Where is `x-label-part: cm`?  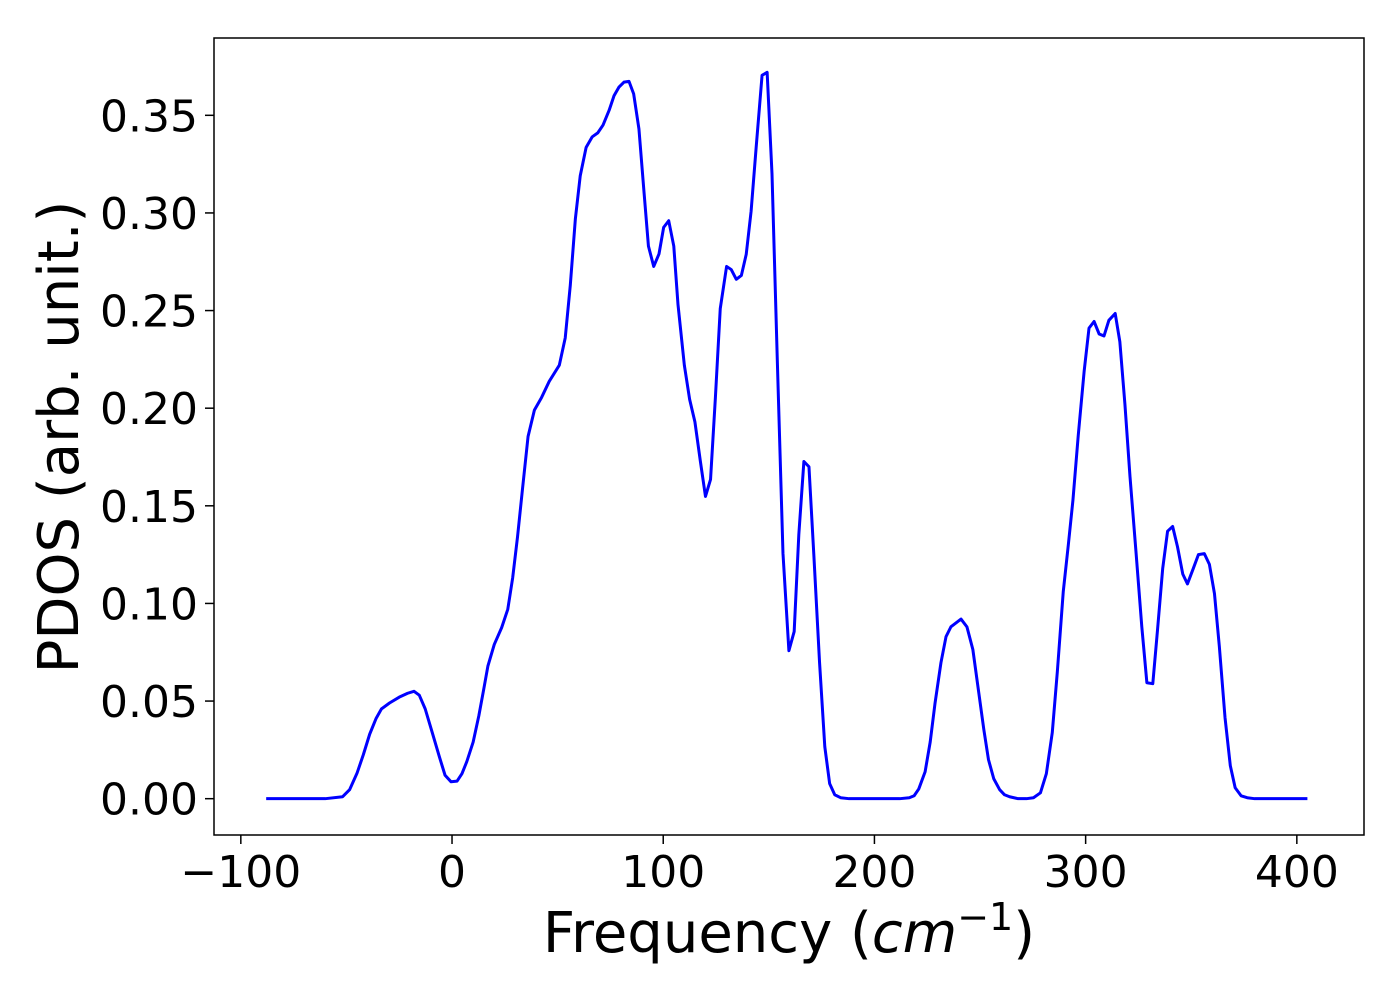 x-label-part: cm is located at coordinates (914, 933).